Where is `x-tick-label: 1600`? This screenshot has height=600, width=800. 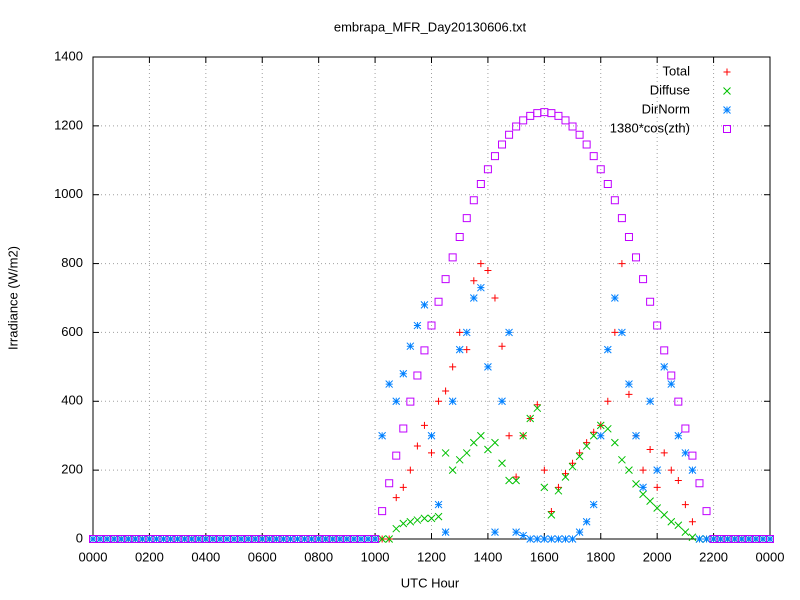
x-tick-label: 1600 is located at coordinates (544, 556).